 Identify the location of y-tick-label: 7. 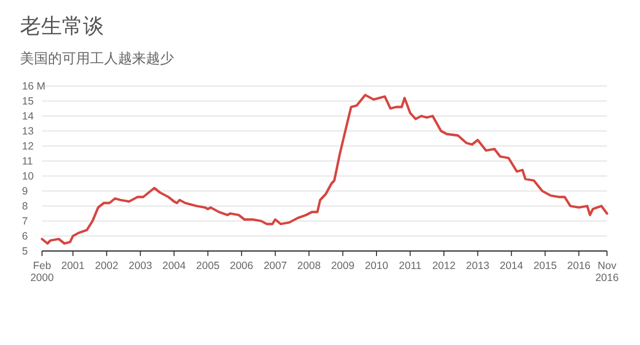
(25, 222).